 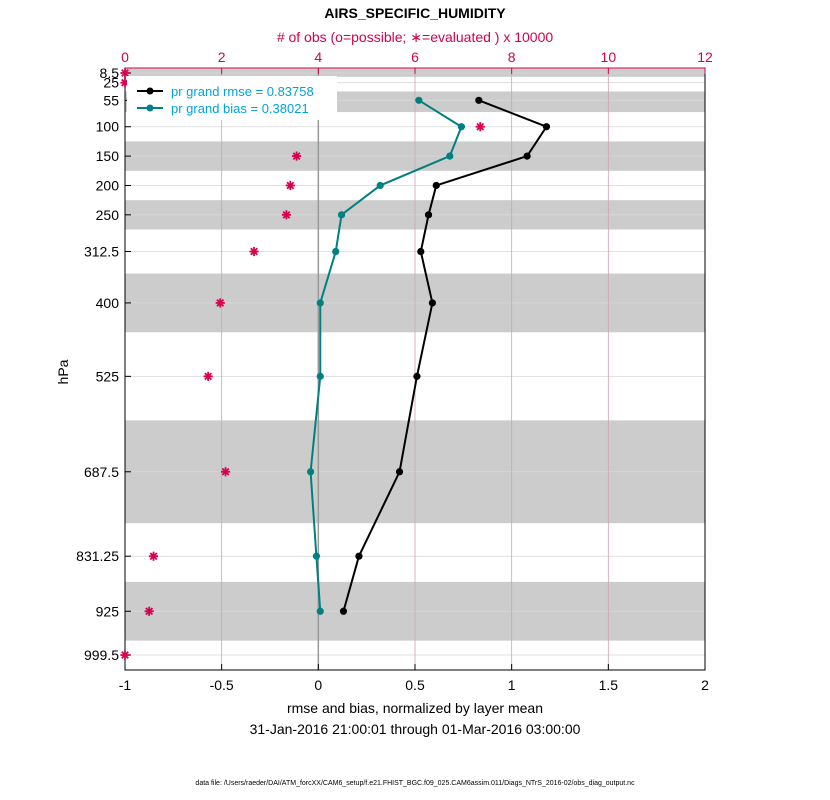 I want to click on top-tick-label-1: 2, so click(x=222, y=57).